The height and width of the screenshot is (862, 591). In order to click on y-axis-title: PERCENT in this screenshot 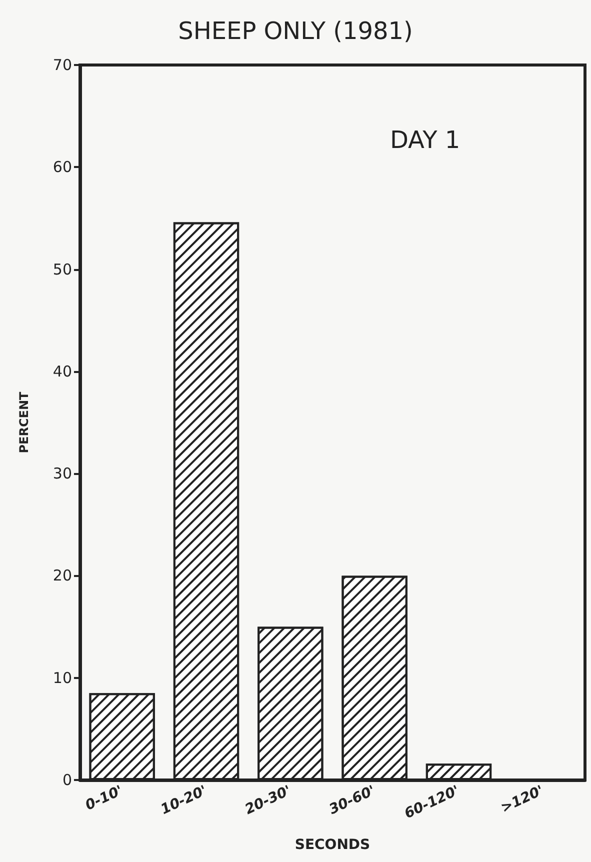, I will do `click(24, 422)`.